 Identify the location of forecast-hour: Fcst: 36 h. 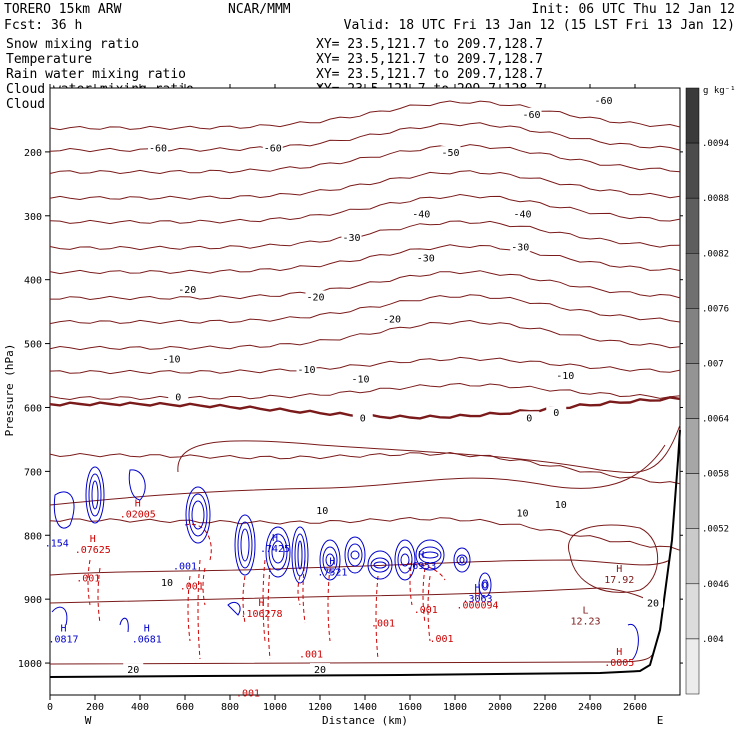
(43, 25).